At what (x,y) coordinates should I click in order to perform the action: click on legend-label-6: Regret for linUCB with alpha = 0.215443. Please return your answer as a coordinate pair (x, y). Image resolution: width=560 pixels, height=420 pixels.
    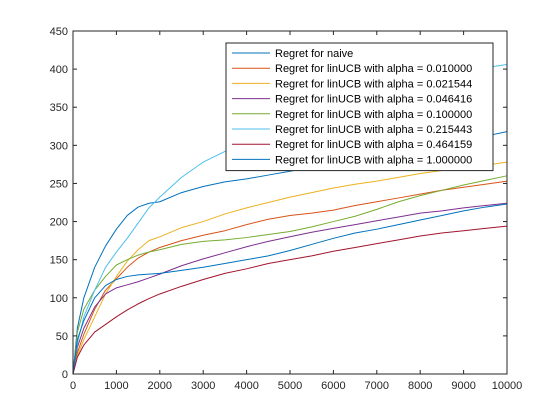
    Looking at the image, I should click on (373, 130).